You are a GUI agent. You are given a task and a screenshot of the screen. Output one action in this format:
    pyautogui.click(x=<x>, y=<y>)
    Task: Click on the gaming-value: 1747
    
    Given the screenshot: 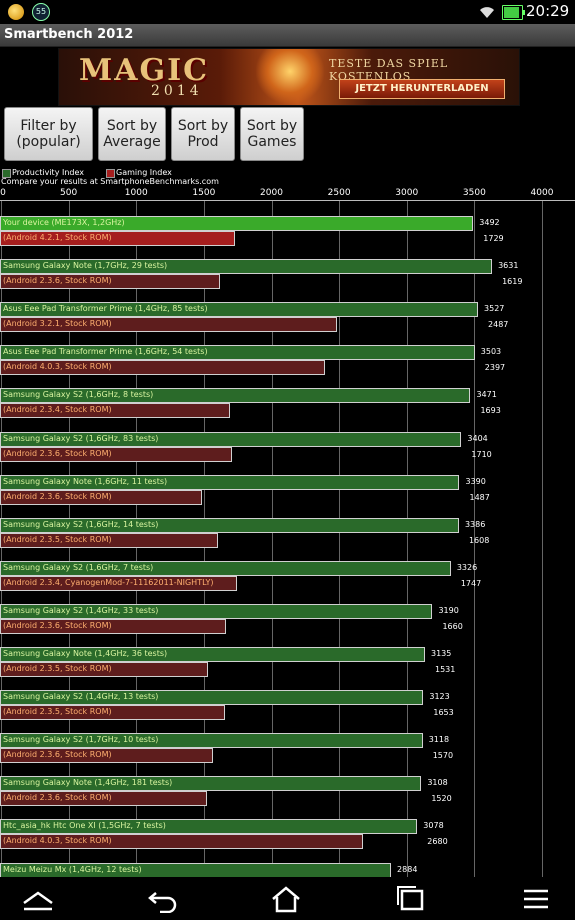 What is the action you would take?
    pyautogui.click(x=471, y=583)
    